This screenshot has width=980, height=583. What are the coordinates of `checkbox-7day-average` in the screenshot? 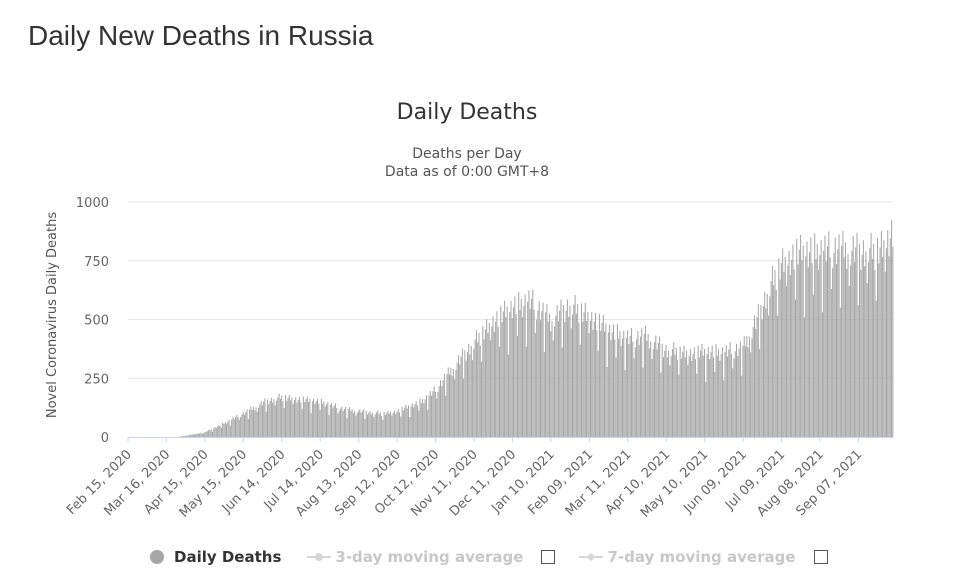 It's located at (820, 557).